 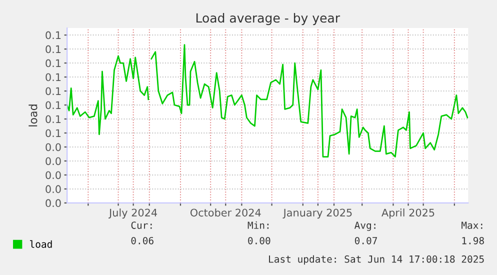 I want to click on x-tick-label: October 2024, so click(x=225, y=212).